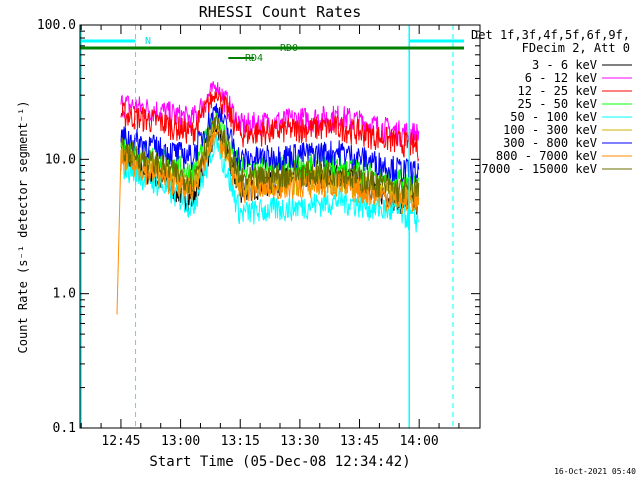 Image resolution: width=640 pixels, height=480 pixels. What do you see at coordinates (120, 441) in the screenshot?
I see `x-tick-label: 12:45` at bounding box center [120, 441].